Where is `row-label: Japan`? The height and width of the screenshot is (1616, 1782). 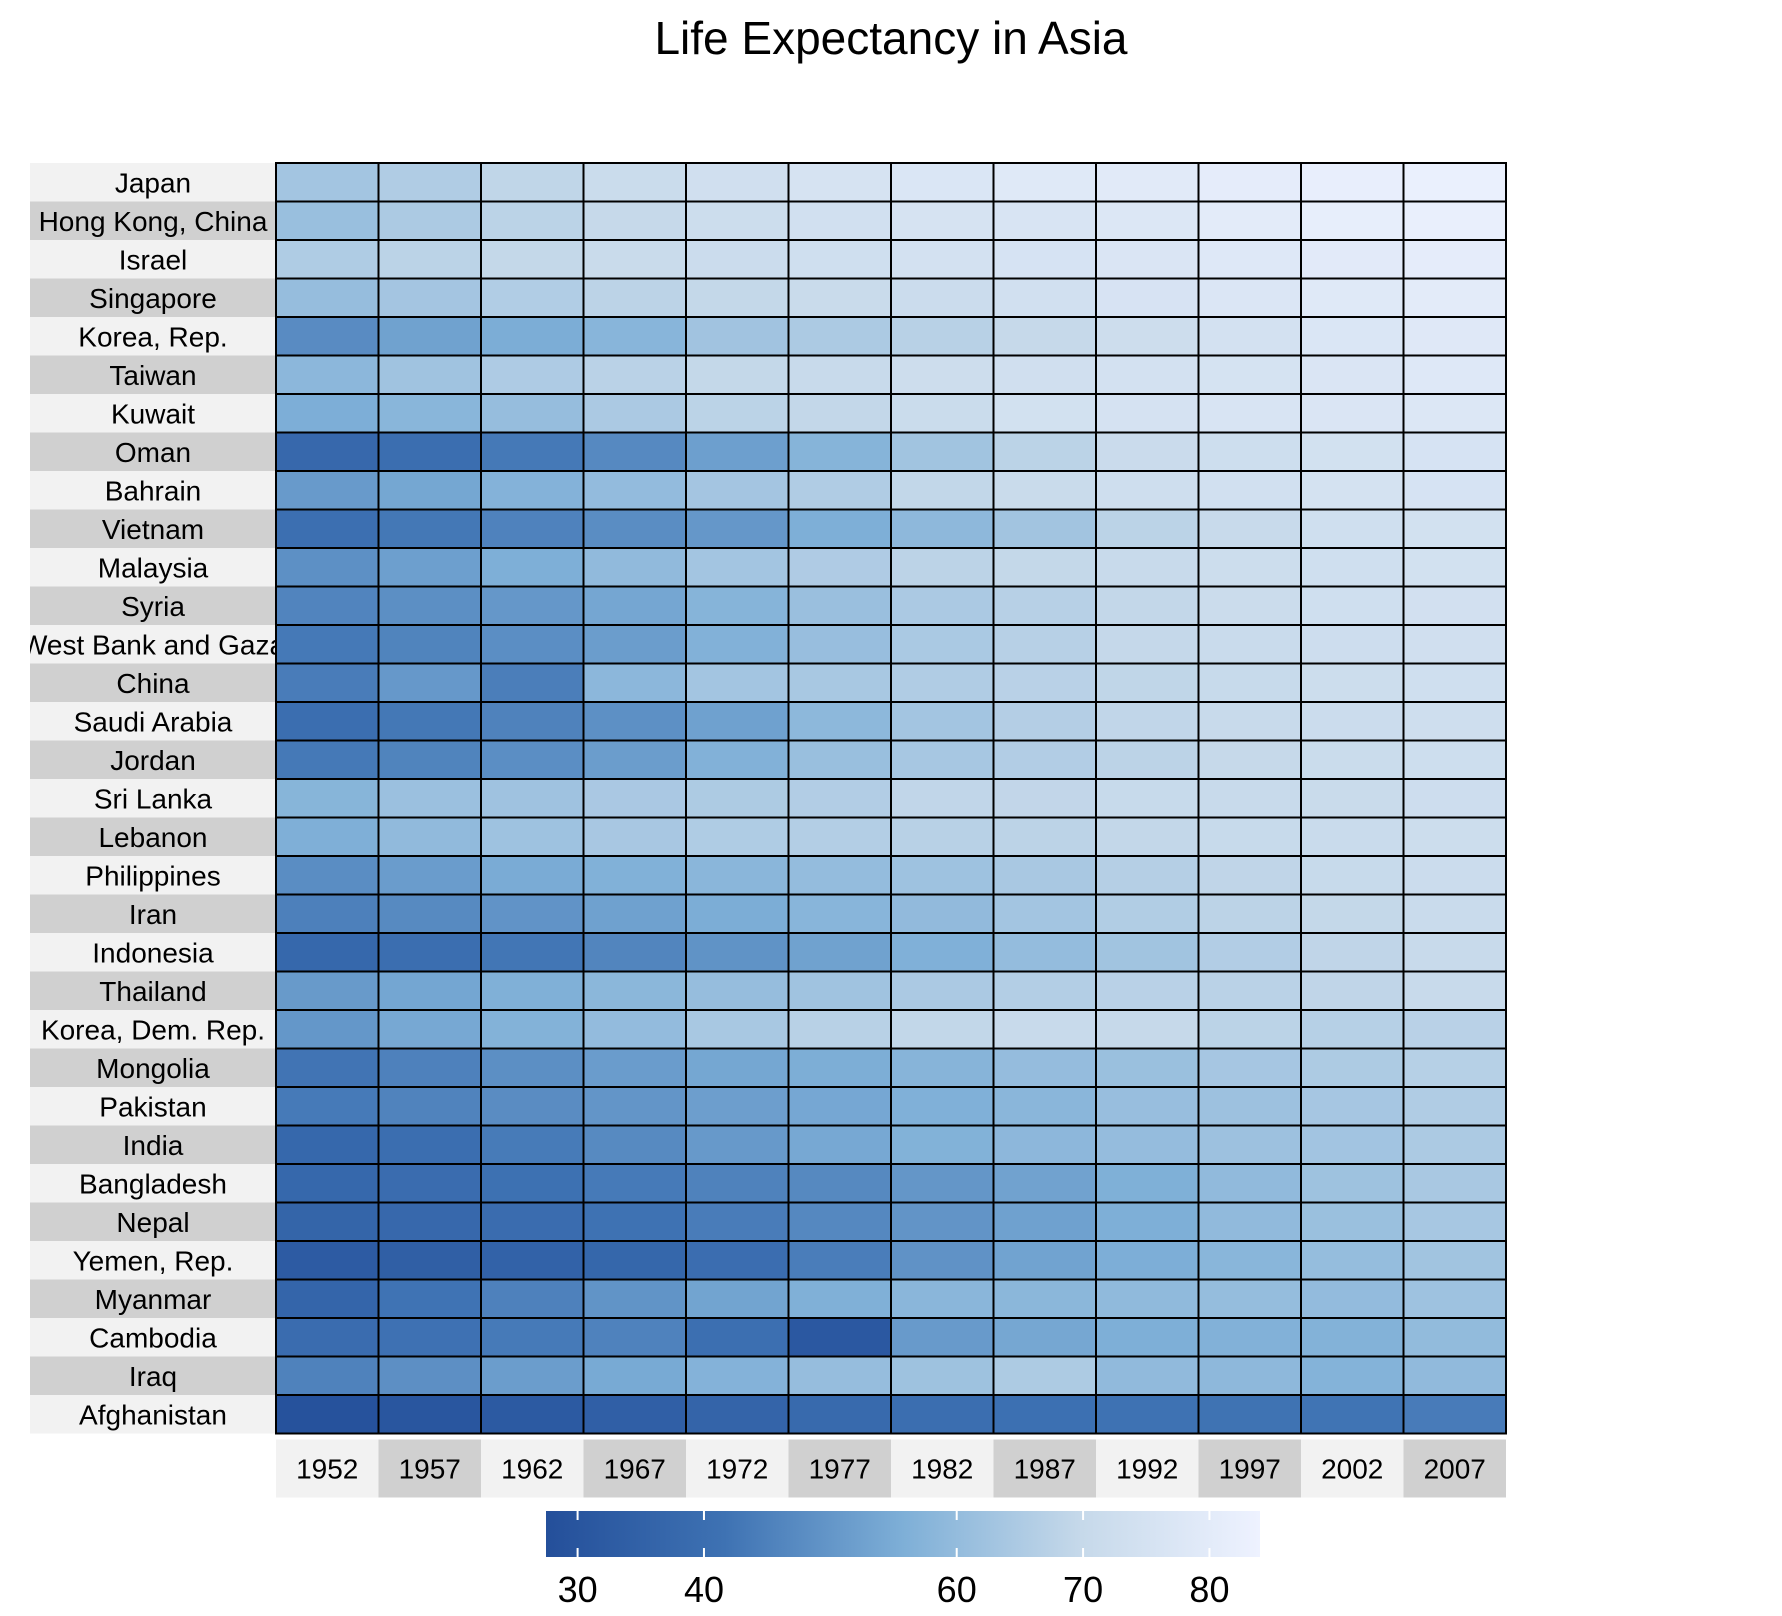 row-label: Japan is located at coordinates (153, 182).